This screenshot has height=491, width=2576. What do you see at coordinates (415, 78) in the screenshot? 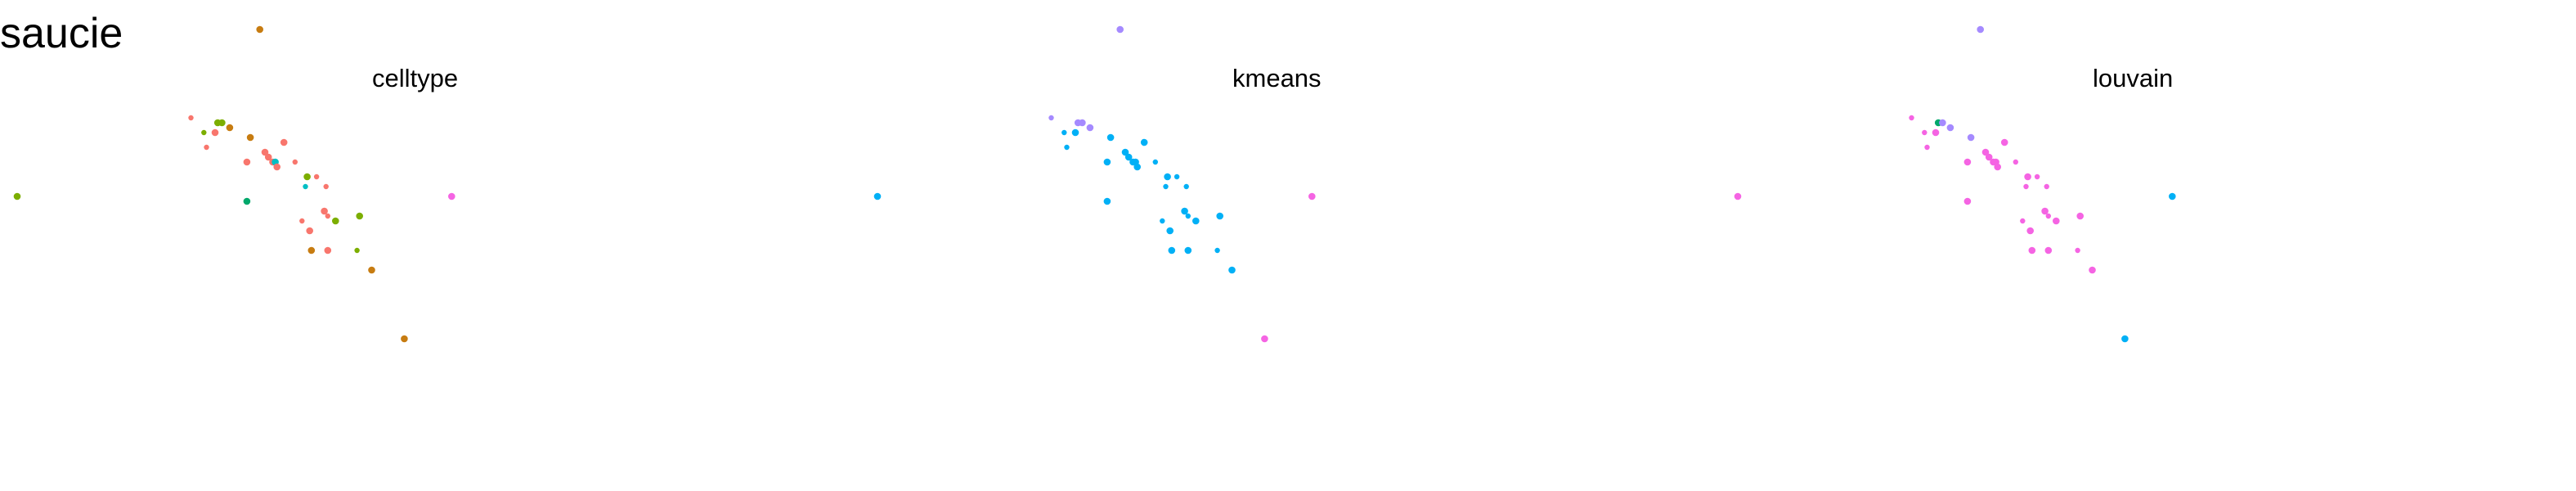
I see `panel-title-celltype: celltype` at bounding box center [415, 78].